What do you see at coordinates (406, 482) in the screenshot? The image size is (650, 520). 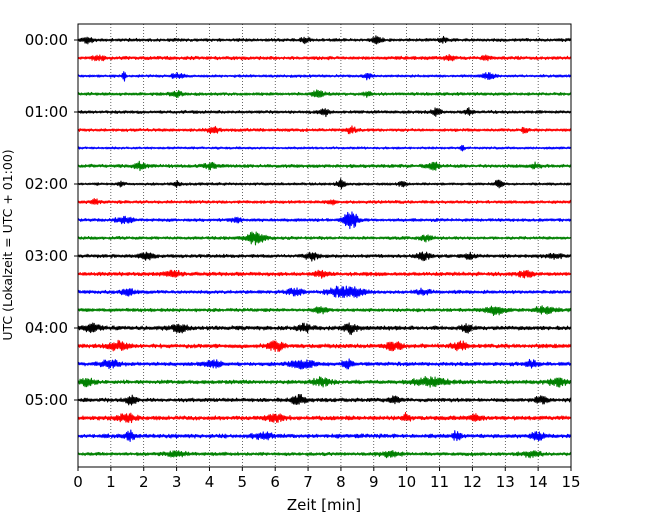 I see `x-tick-label-10: 10` at bounding box center [406, 482].